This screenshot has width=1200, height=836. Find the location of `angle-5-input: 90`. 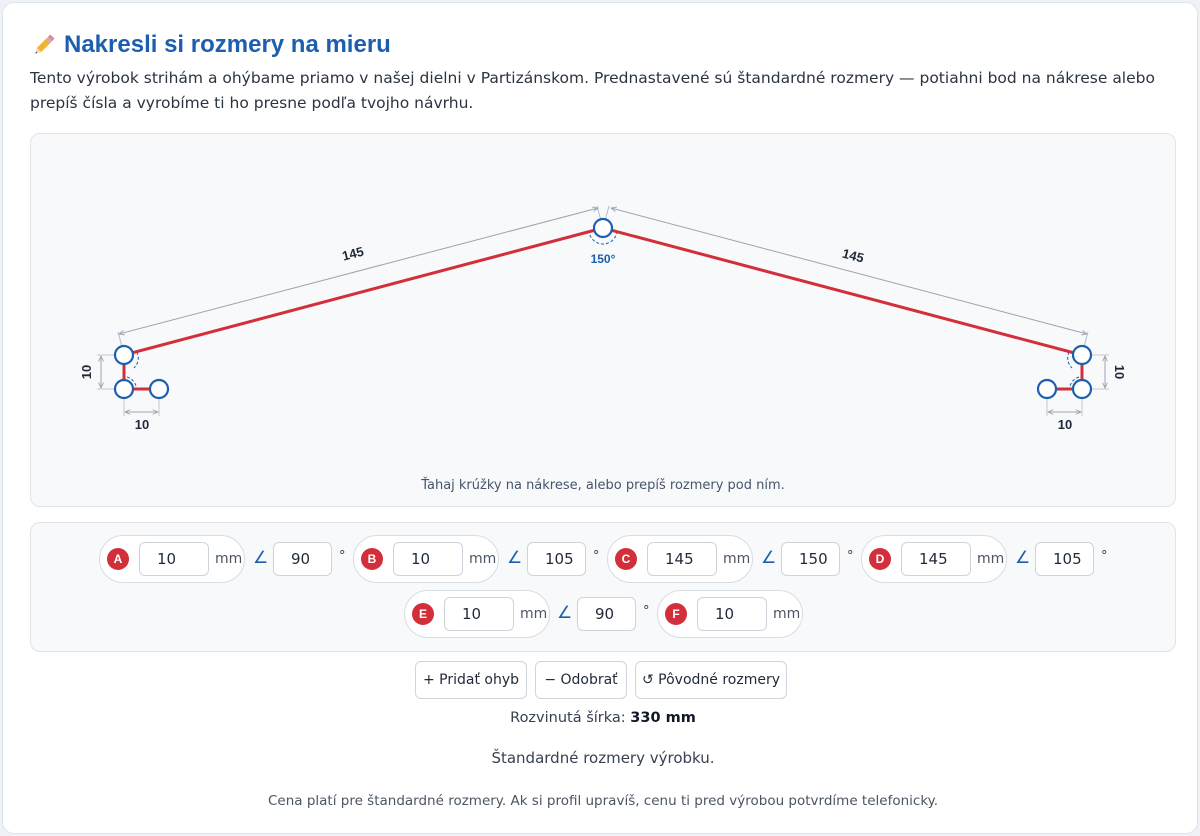

angle-5-input: 90 is located at coordinates (606, 614).